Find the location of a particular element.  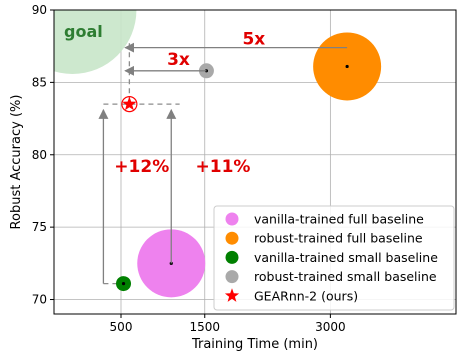

legend-label: vanilla-trained full baseline is located at coordinates (339, 219).